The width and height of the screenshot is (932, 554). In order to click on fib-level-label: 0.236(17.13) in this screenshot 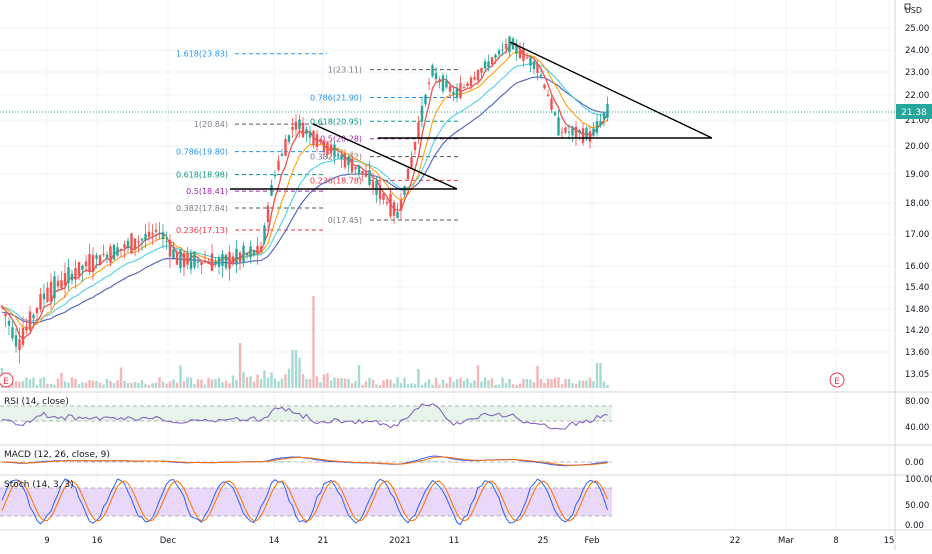, I will do `click(202, 230)`.